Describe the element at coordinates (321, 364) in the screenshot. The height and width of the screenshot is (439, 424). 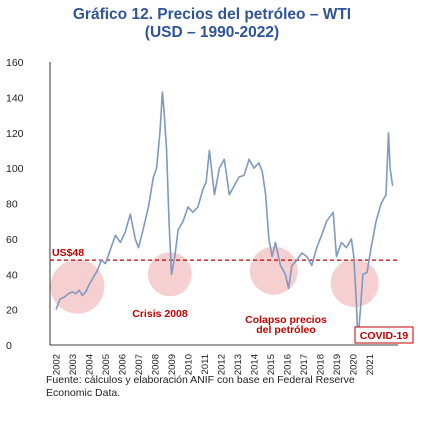
I see `x-tick-label: 2018` at that location.